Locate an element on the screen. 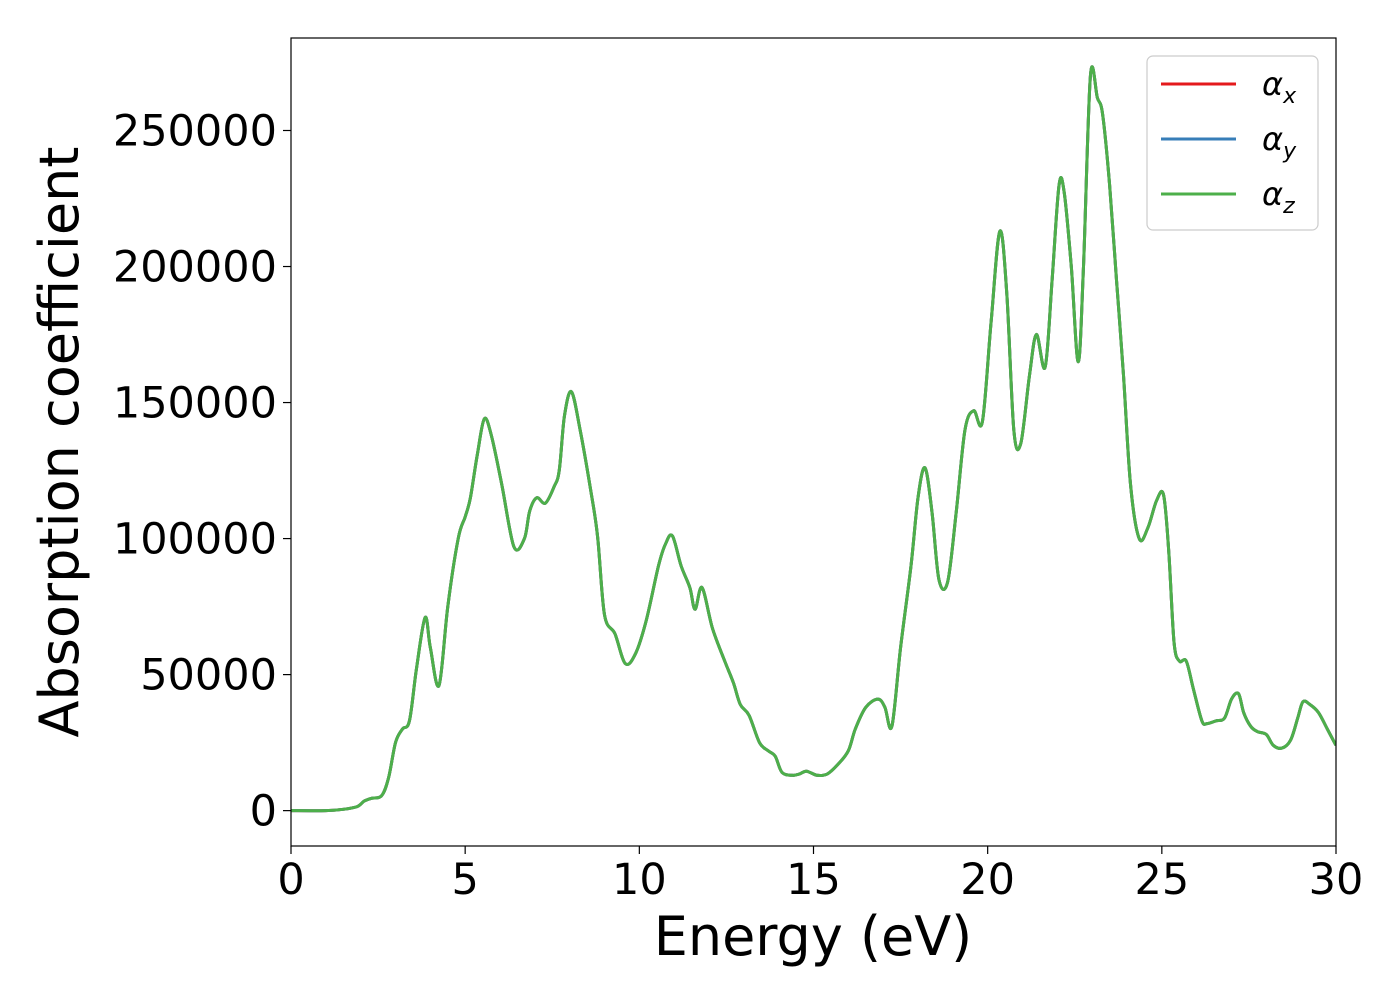 The height and width of the screenshot is (1000, 1400). x-axis-label: Energy (eV) is located at coordinates (813, 936).